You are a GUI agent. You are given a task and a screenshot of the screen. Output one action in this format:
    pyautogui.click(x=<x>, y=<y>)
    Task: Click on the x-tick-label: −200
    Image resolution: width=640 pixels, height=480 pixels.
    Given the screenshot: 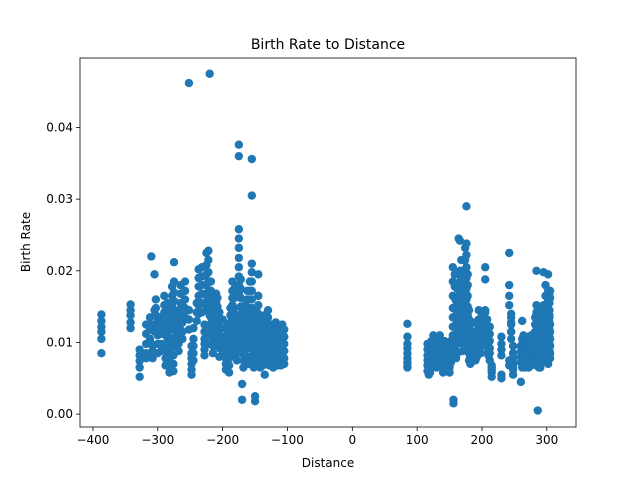 What is the action you would take?
    pyautogui.click(x=222, y=440)
    